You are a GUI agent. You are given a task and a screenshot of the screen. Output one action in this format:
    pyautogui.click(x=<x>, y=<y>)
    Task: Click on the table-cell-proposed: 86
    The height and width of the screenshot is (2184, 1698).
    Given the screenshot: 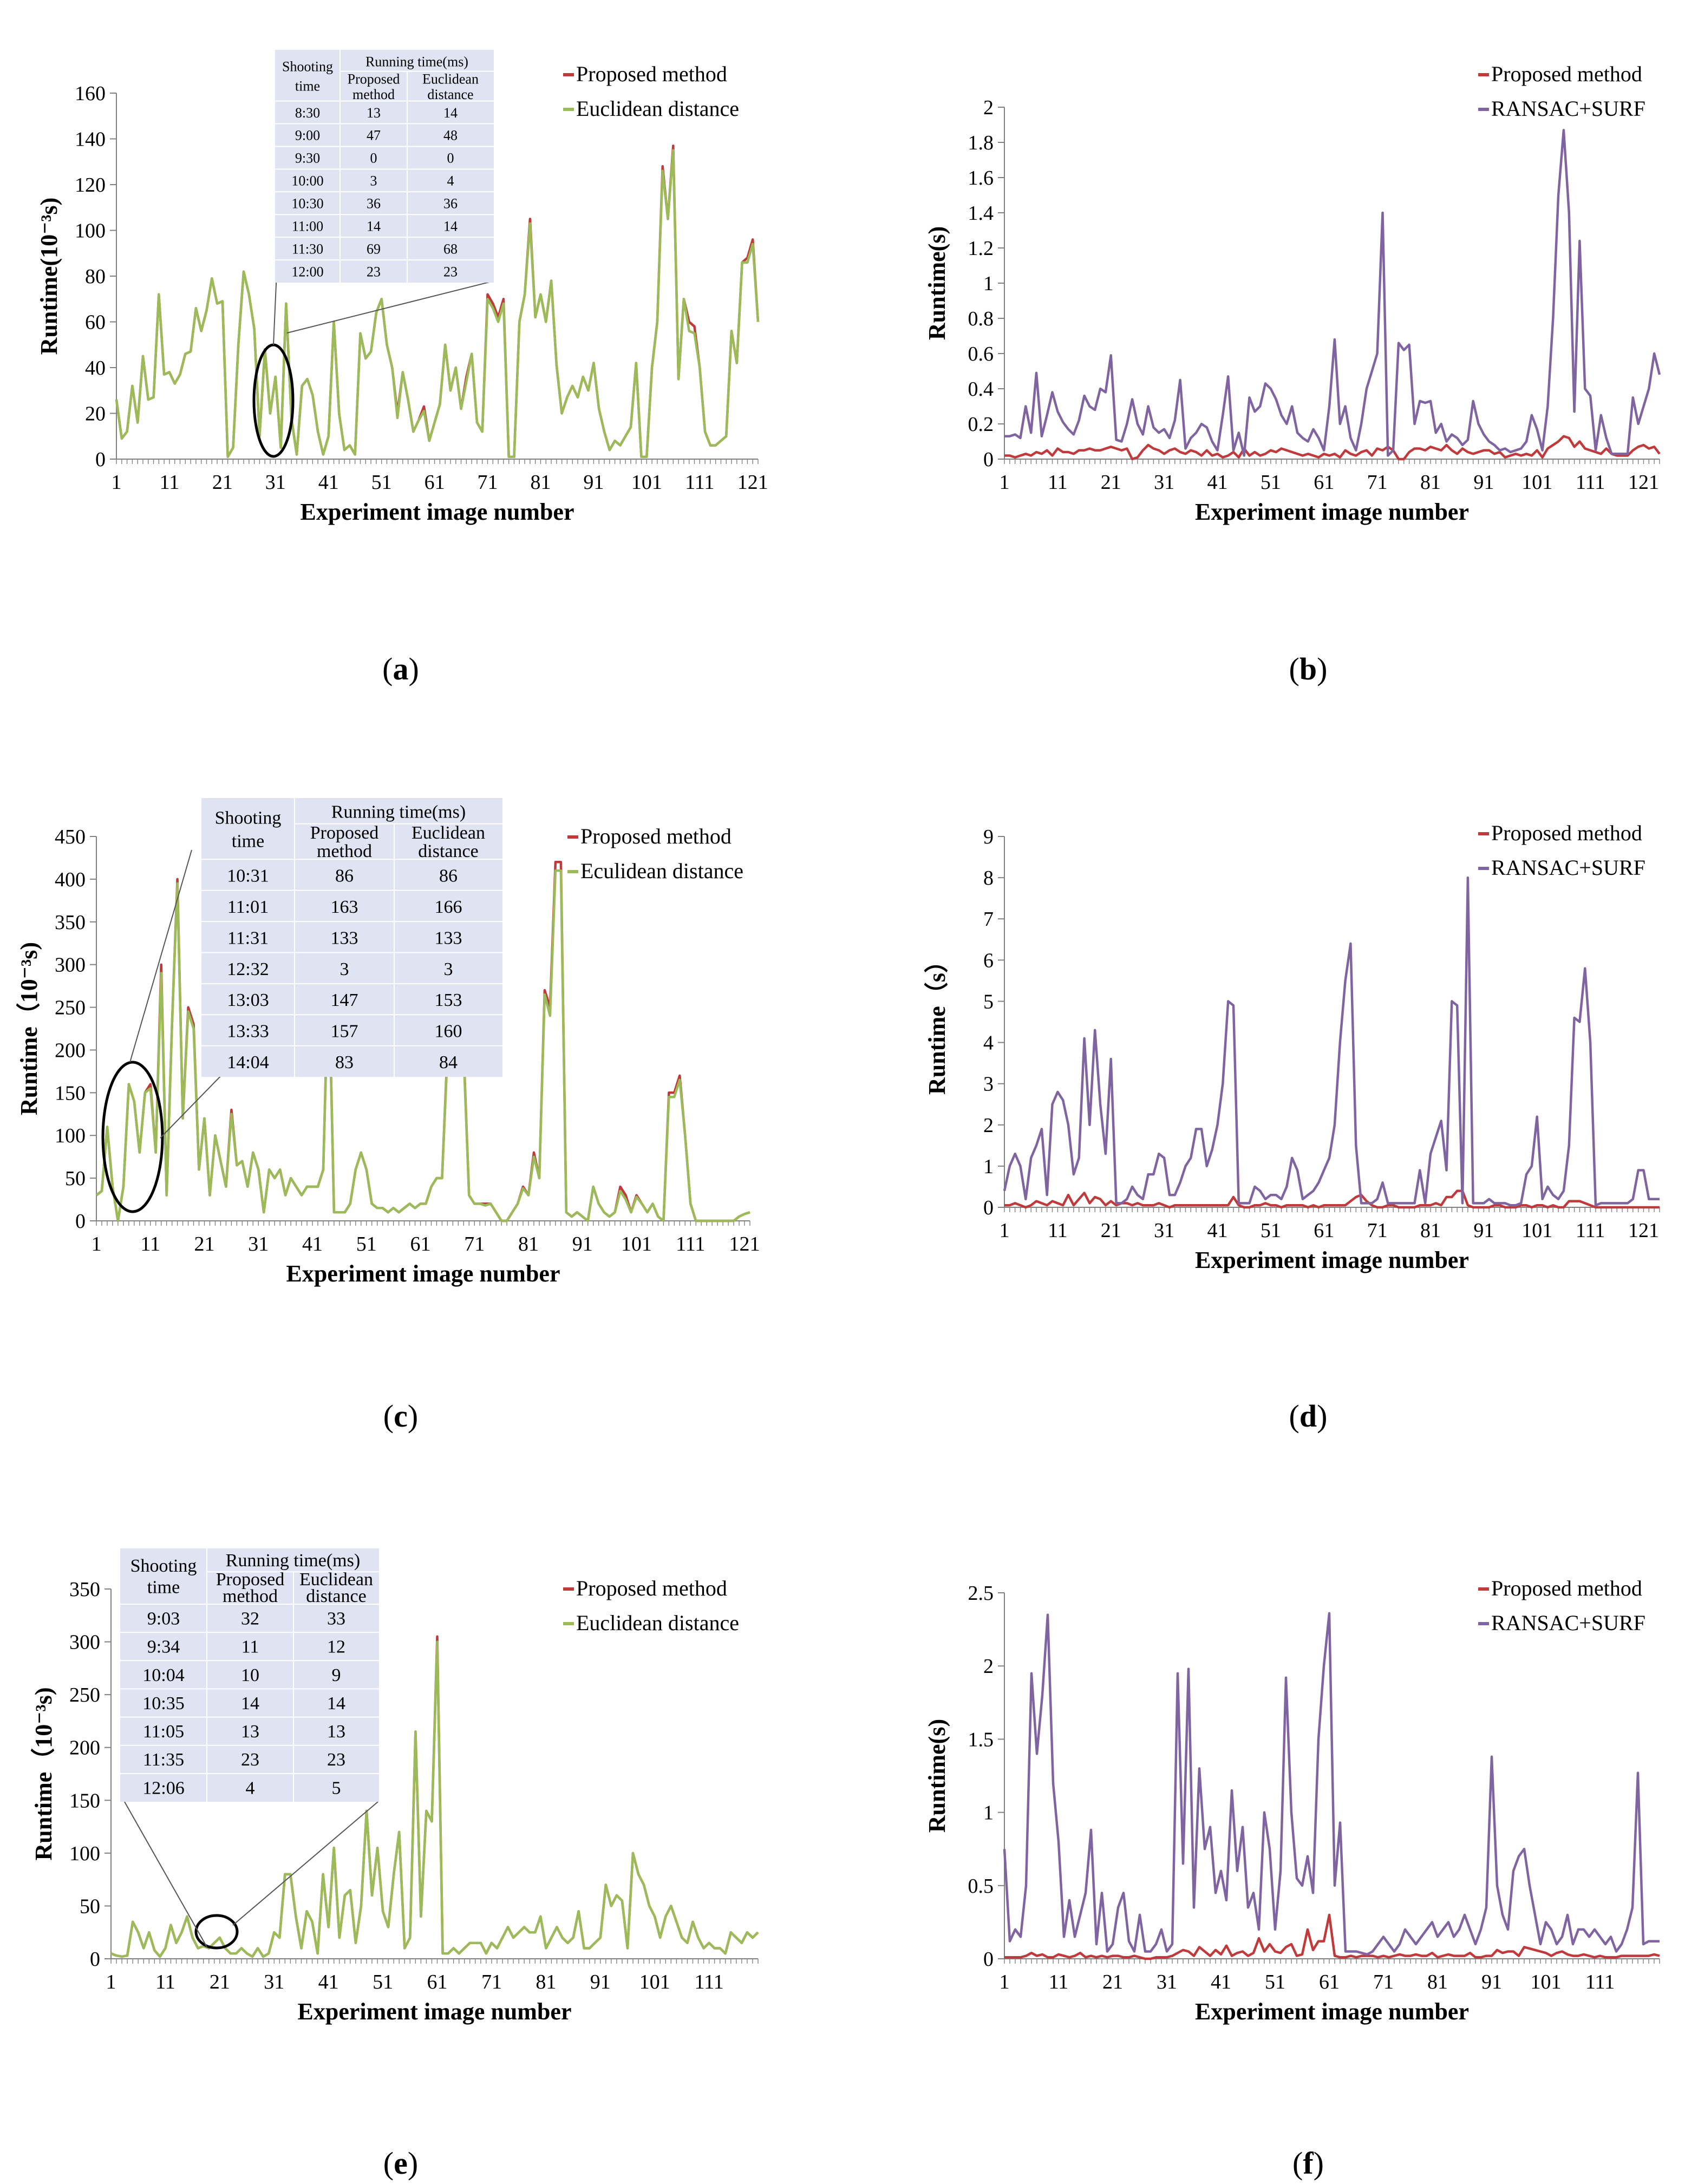 What is the action you would take?
    pyautogui.click(x=344, y=876)
    